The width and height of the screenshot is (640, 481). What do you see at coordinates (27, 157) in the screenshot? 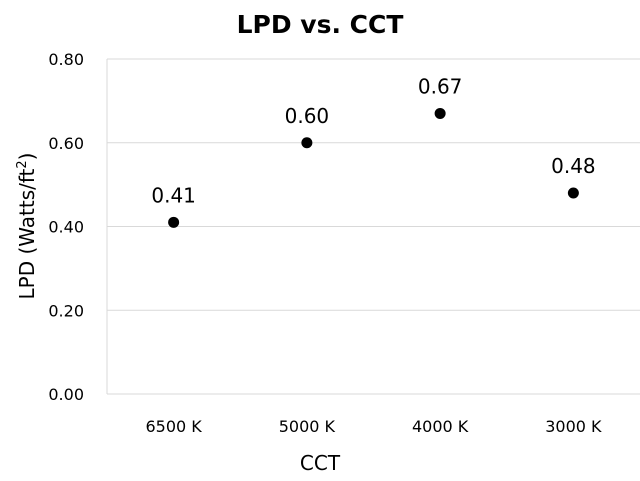
I see `y-axis-label-close: )` at bounding box center [27, 157].